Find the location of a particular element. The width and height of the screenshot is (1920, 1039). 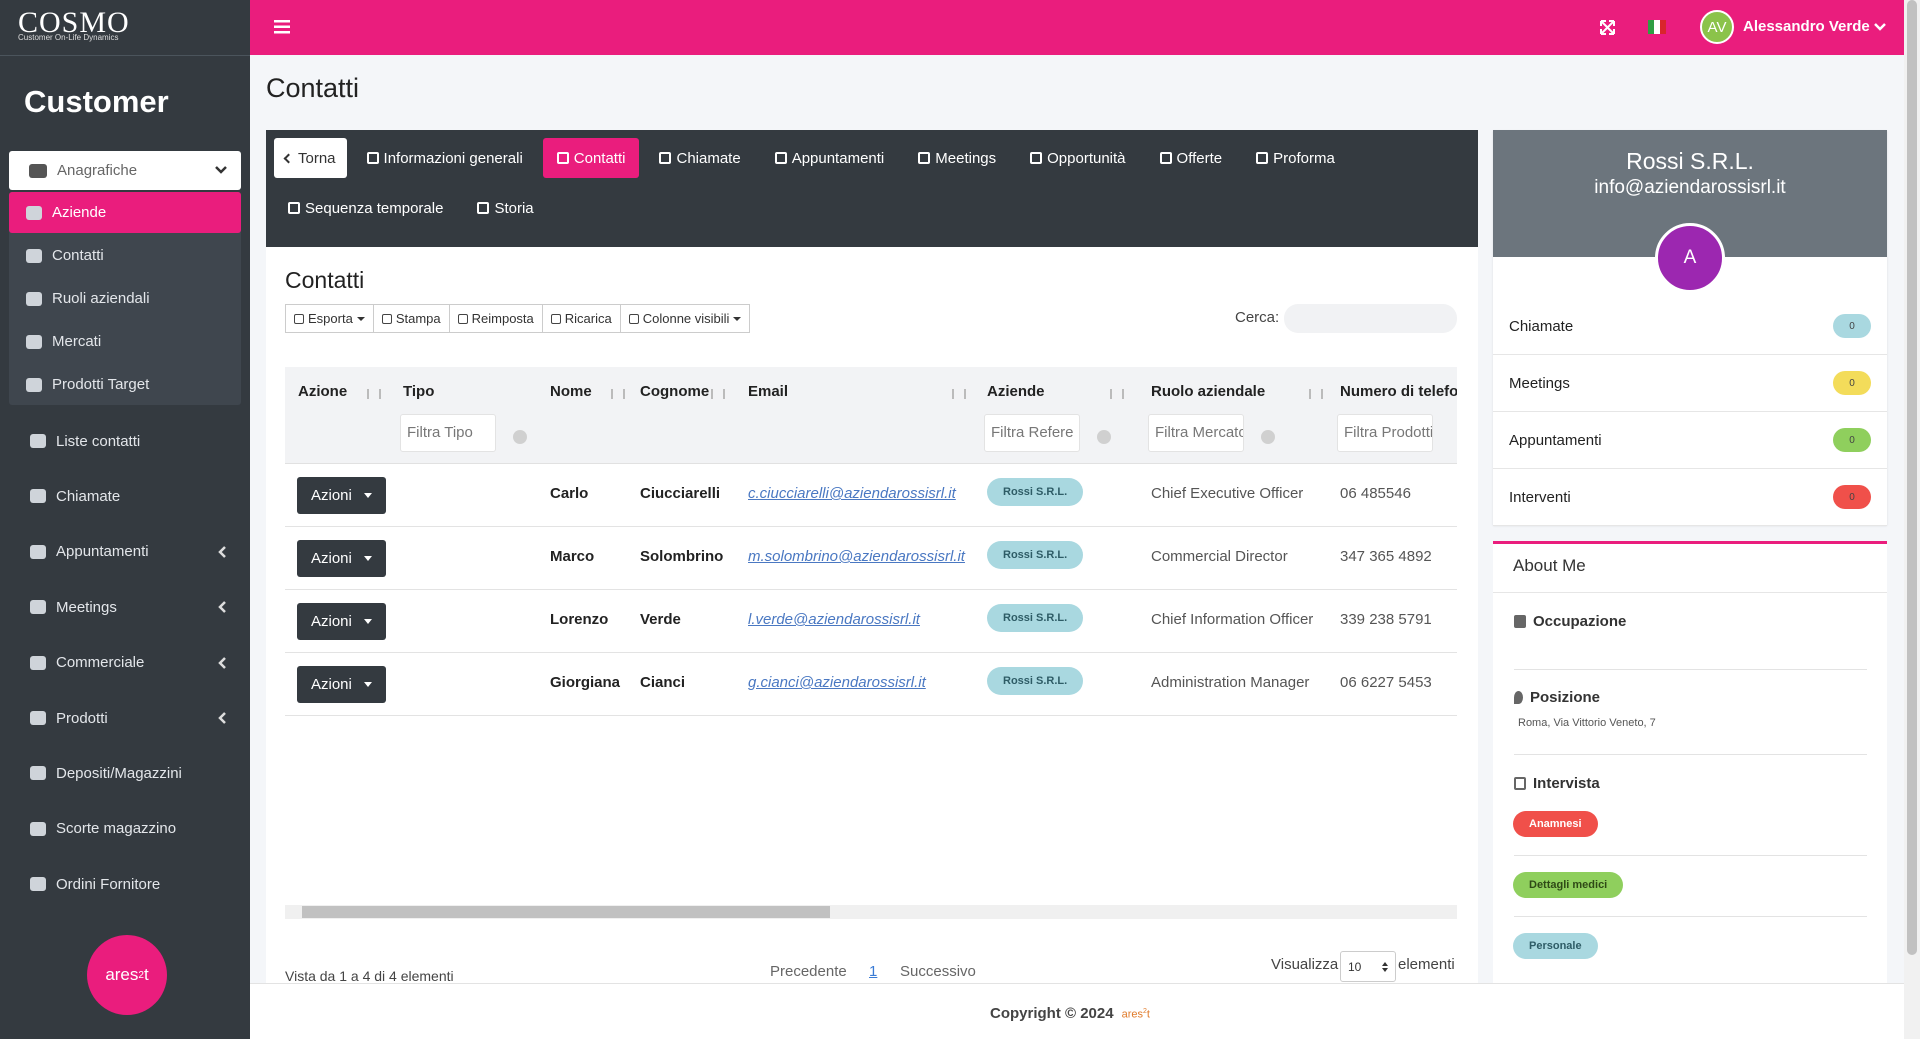

prev: Precedente is located at coordinates (808, 971).